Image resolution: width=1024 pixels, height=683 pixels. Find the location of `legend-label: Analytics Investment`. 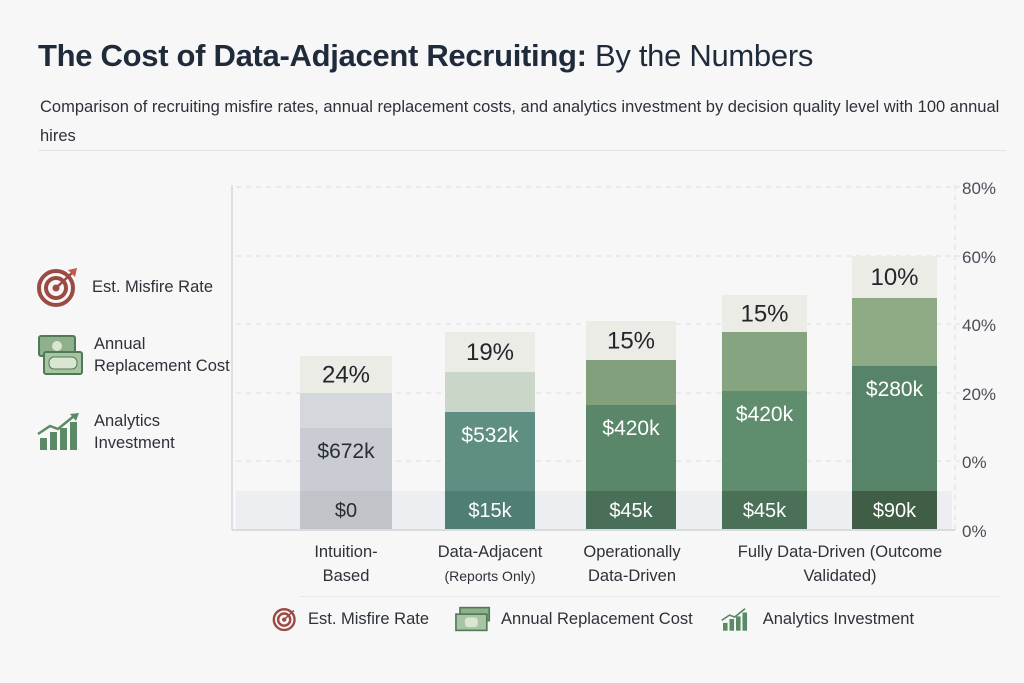

legend-label: Analytics Investment is located at coordinates (838, 618).